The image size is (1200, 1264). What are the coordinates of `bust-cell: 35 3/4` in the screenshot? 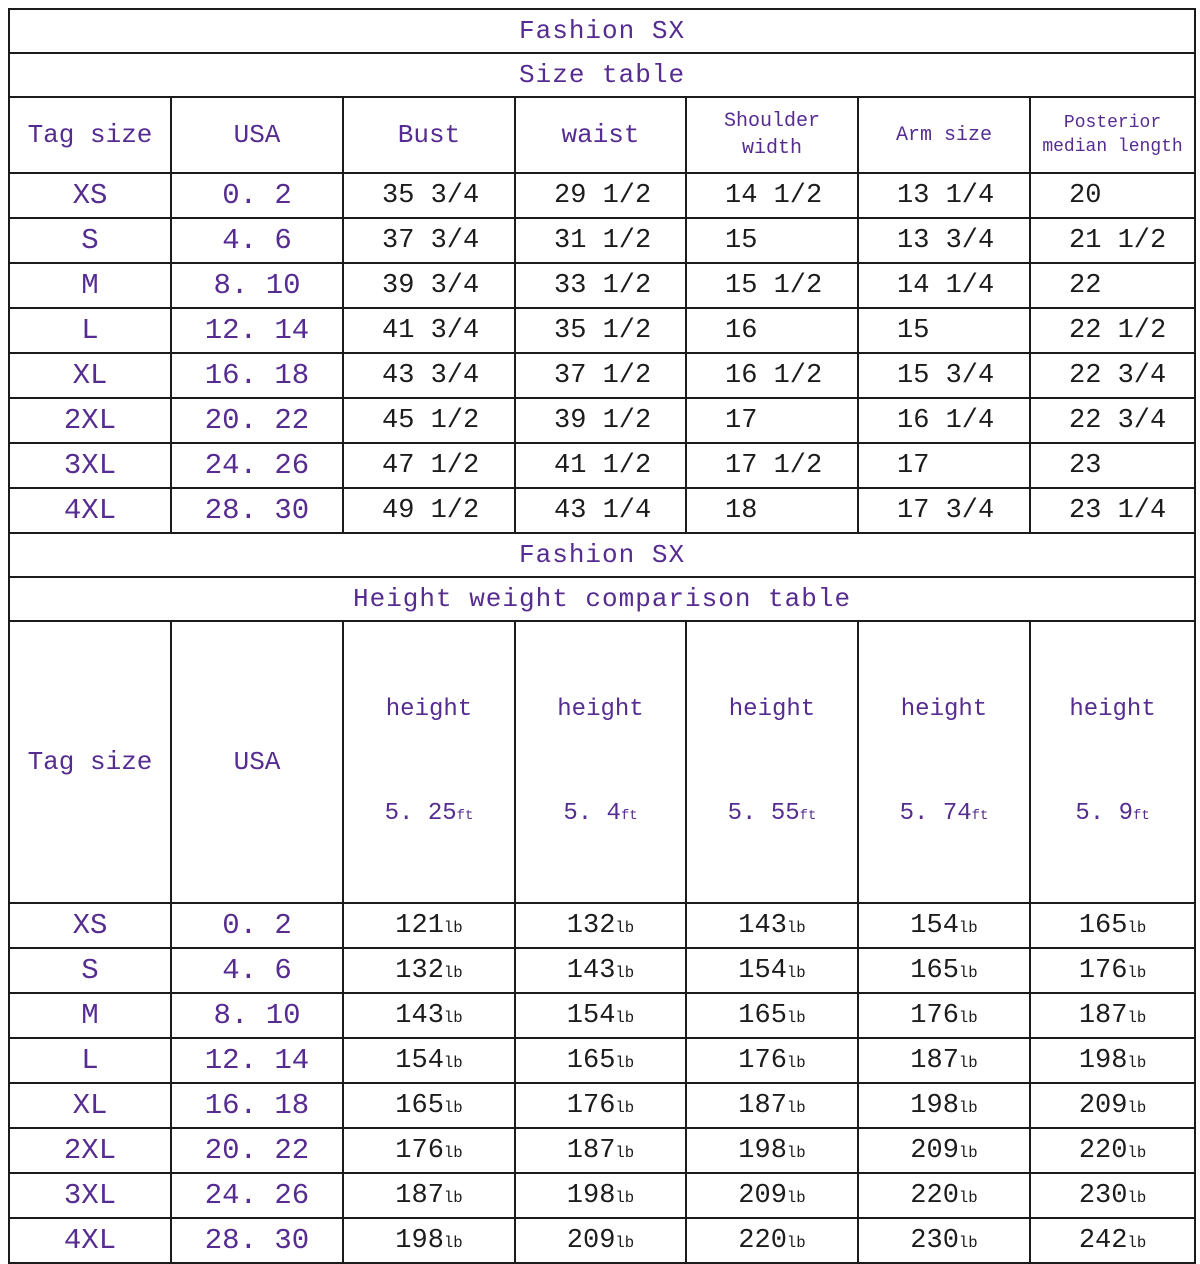 It's located at (429, 195).